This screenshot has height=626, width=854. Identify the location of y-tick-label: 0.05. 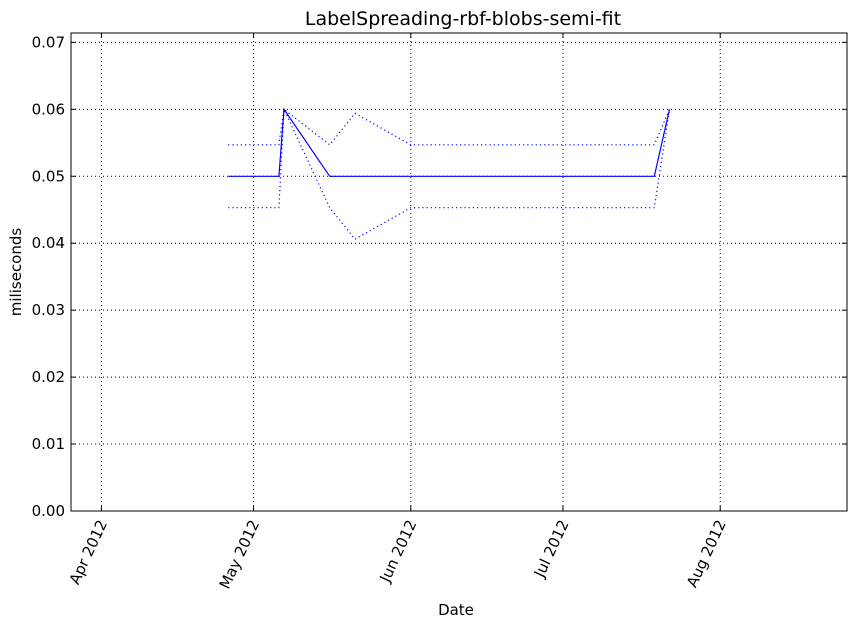
(48, 176).